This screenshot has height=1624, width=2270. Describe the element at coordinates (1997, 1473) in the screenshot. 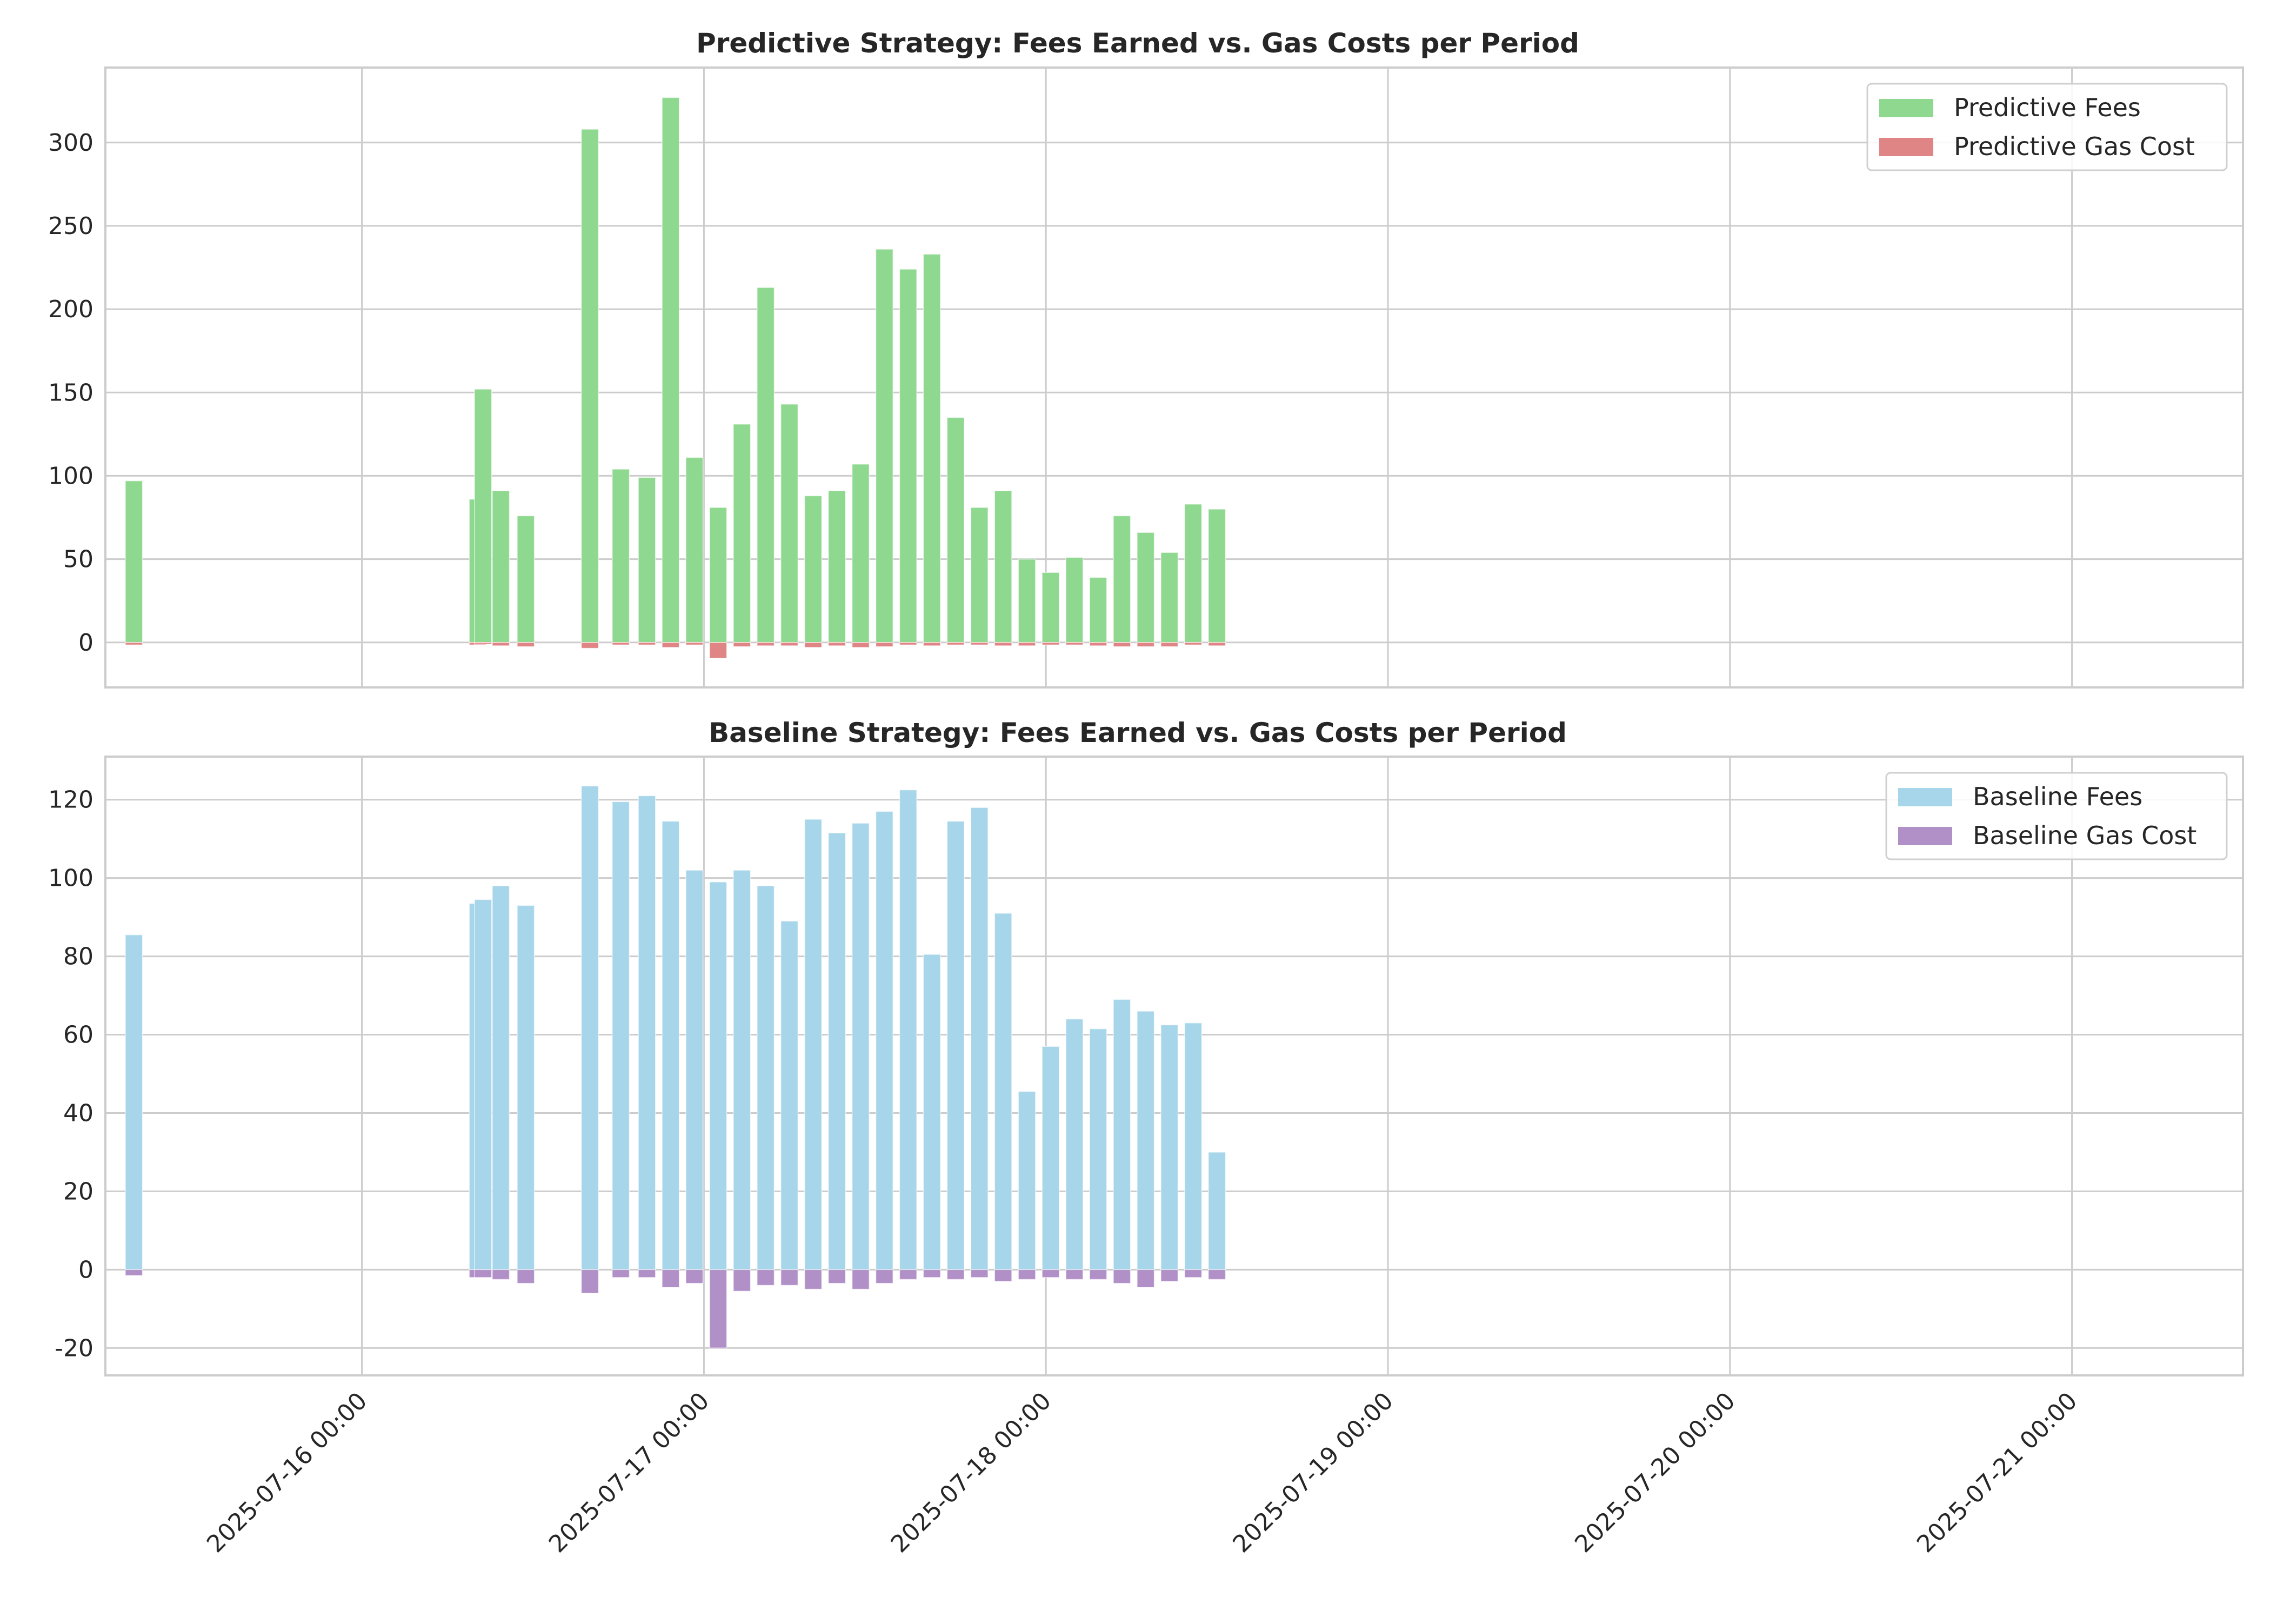

I see `x-tick-label: 2025-07-21 00:00` at that location.